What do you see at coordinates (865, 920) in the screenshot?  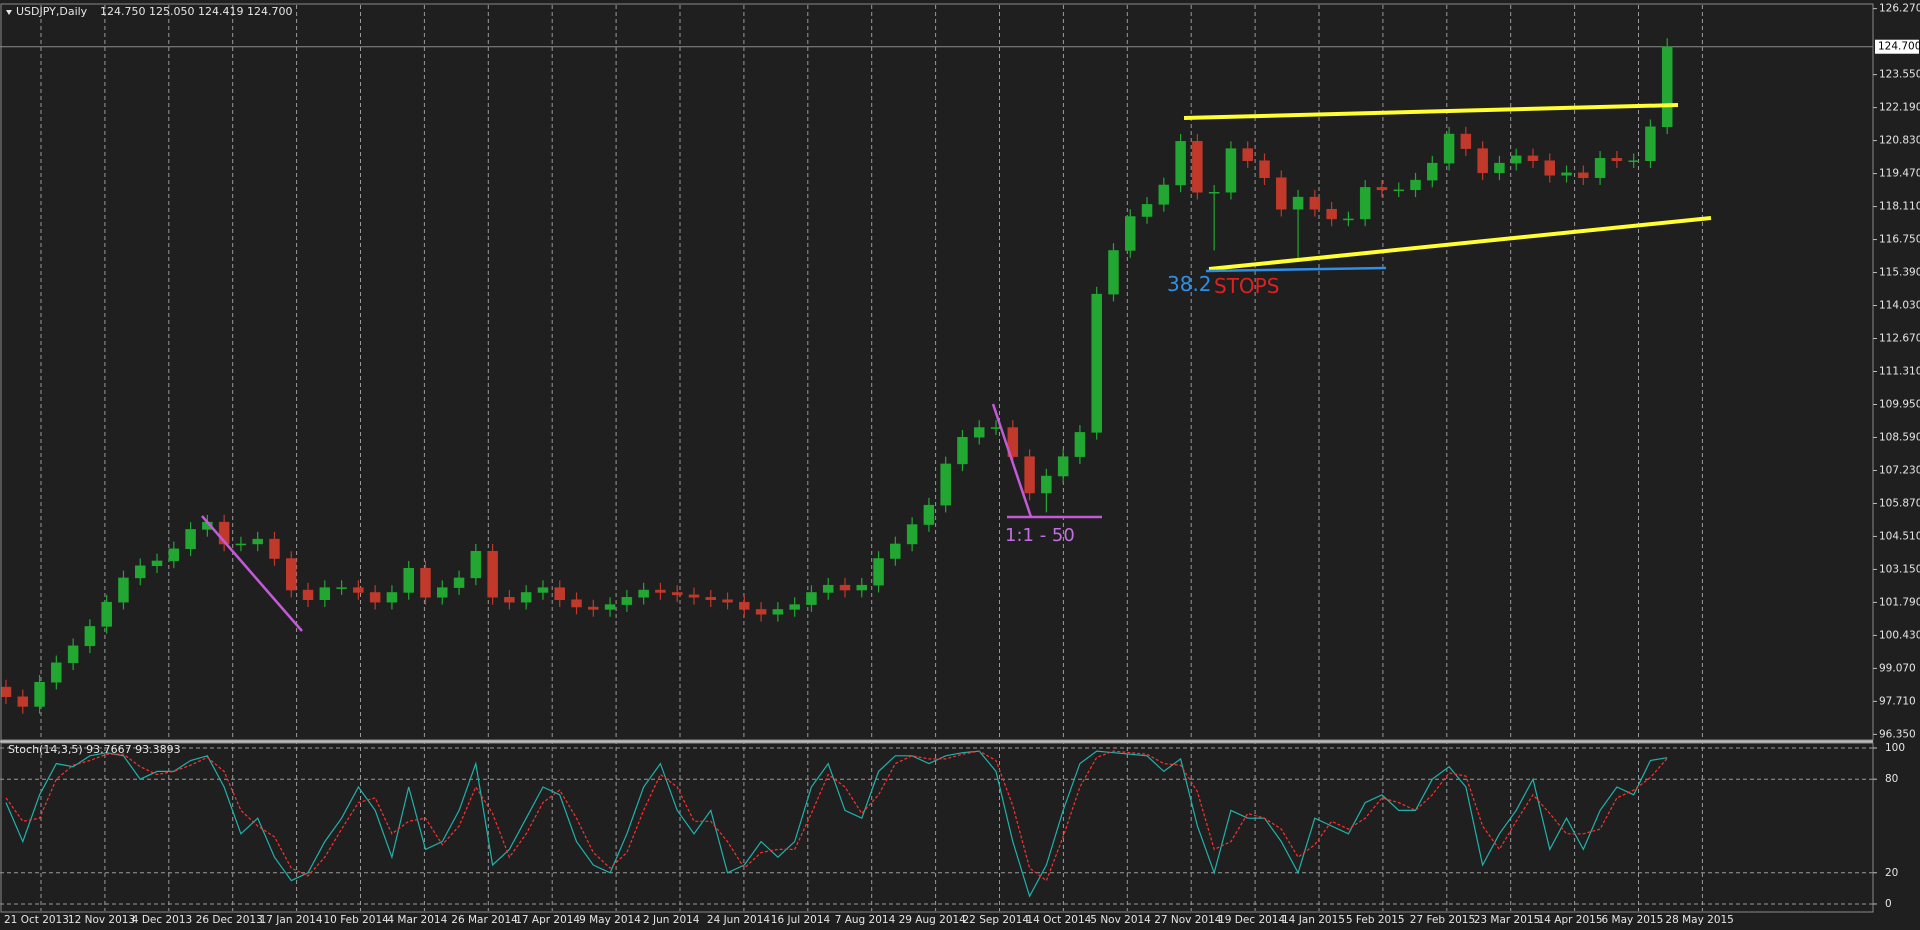 I see `x-tick-label: 7 Aug 2014` at bounding box center [865, 920].